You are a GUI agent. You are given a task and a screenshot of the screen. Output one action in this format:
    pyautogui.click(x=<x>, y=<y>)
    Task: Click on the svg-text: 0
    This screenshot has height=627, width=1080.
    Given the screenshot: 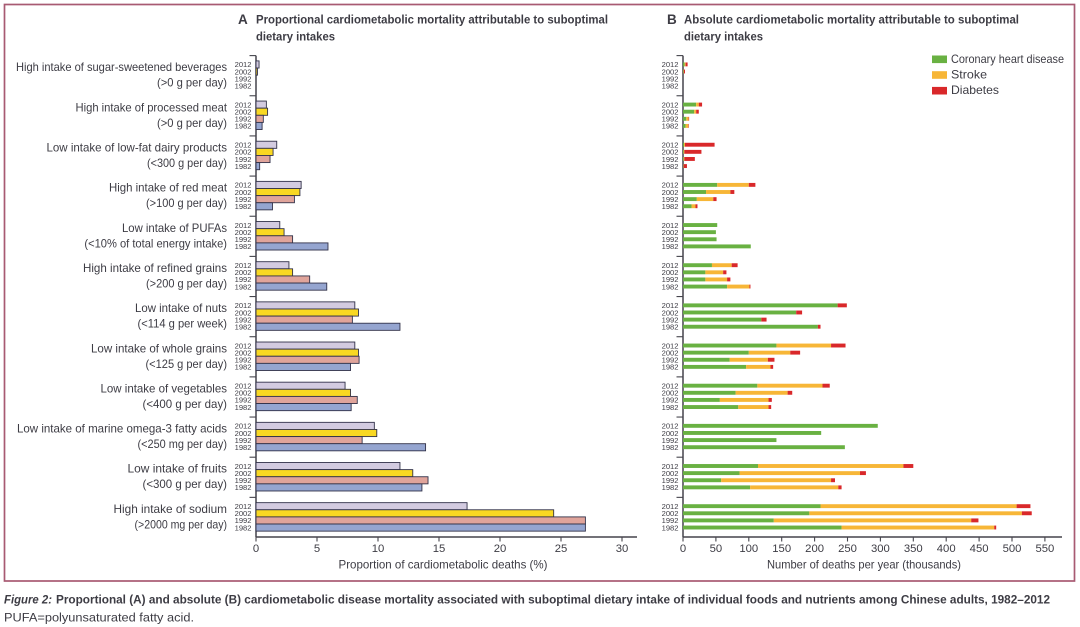 What is the action you would take?
    pyautogui.click(x=683, y=549)
    